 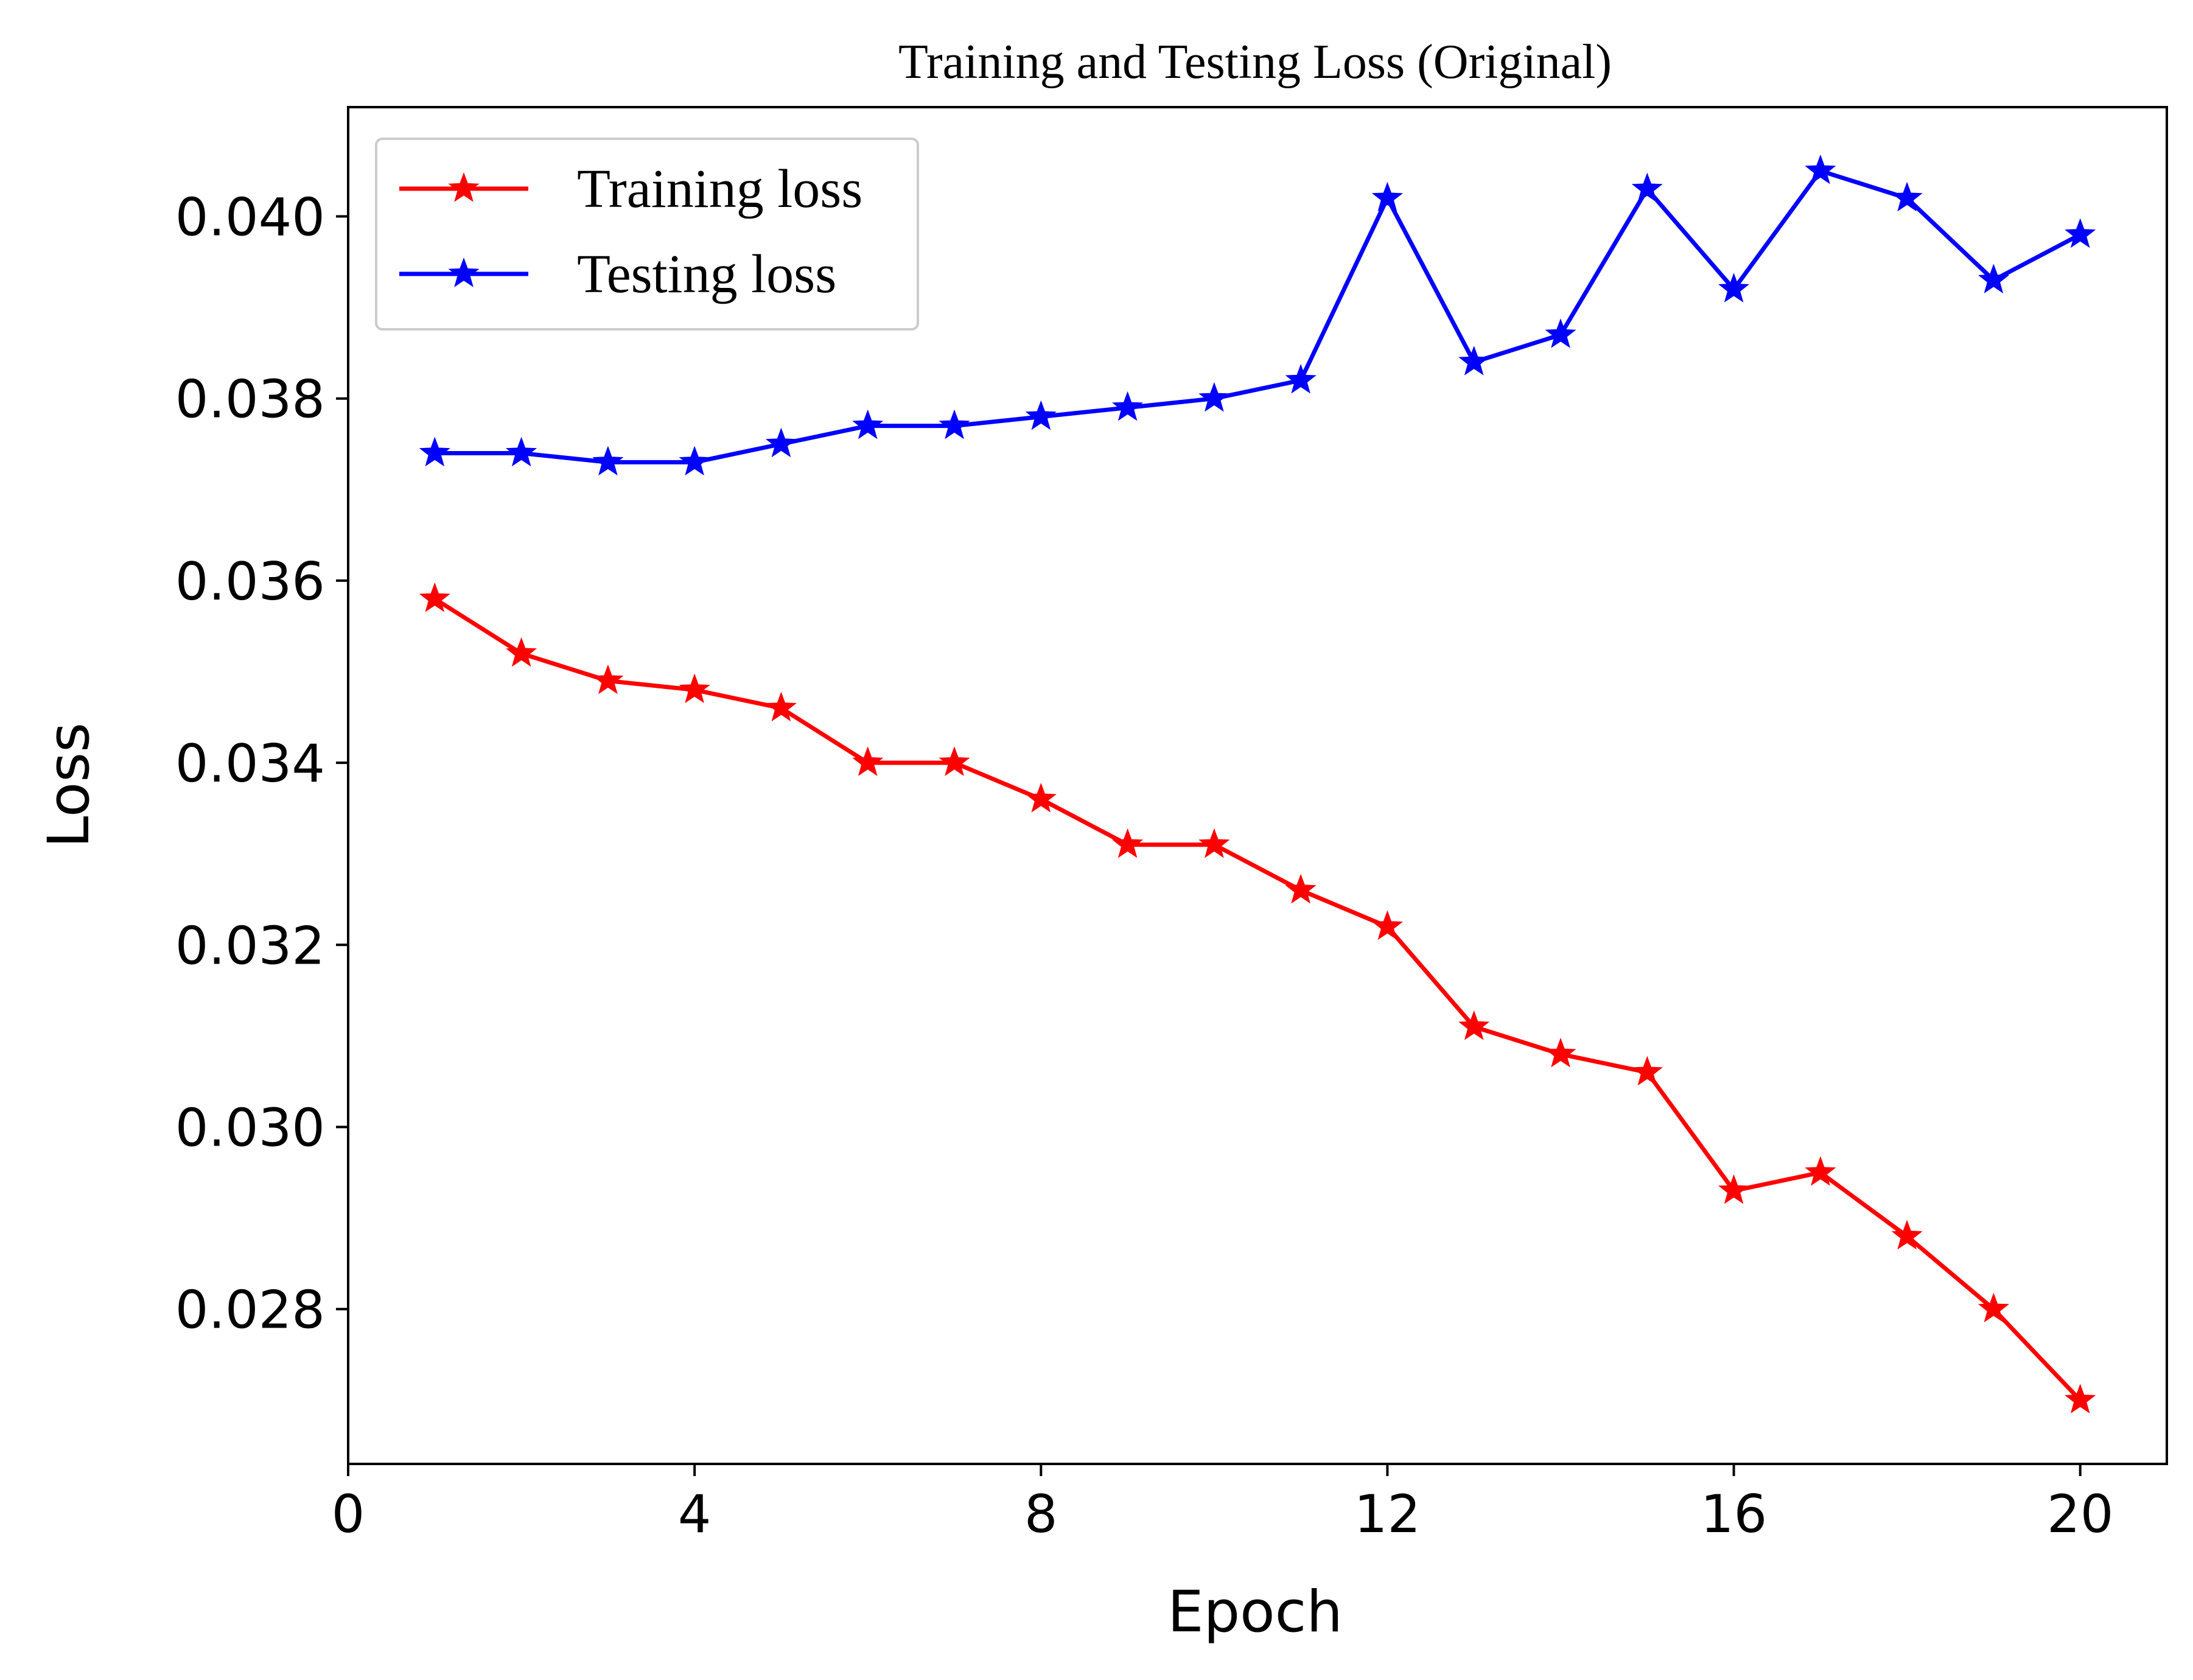 What do you see at coordinates (464, 272) in the screenshot?
I see `legend-marker-testing-loss` at bounding box center [464, 272].